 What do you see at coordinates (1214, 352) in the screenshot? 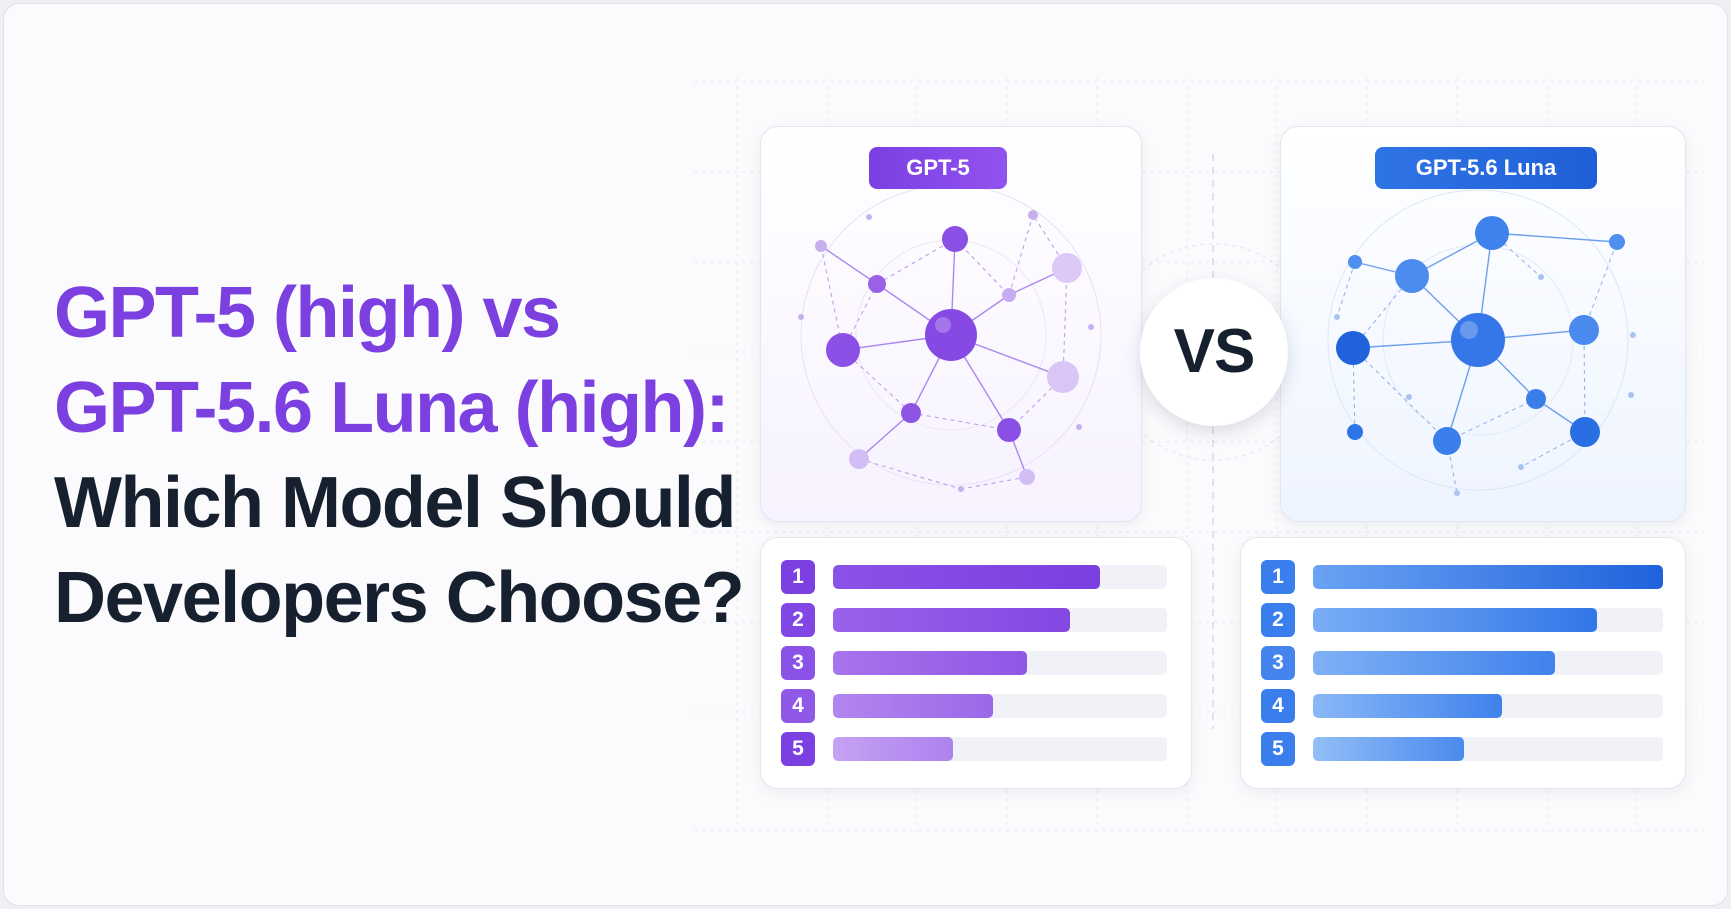
I see `vs-badge: VS` at bounding box center [1214, 352].